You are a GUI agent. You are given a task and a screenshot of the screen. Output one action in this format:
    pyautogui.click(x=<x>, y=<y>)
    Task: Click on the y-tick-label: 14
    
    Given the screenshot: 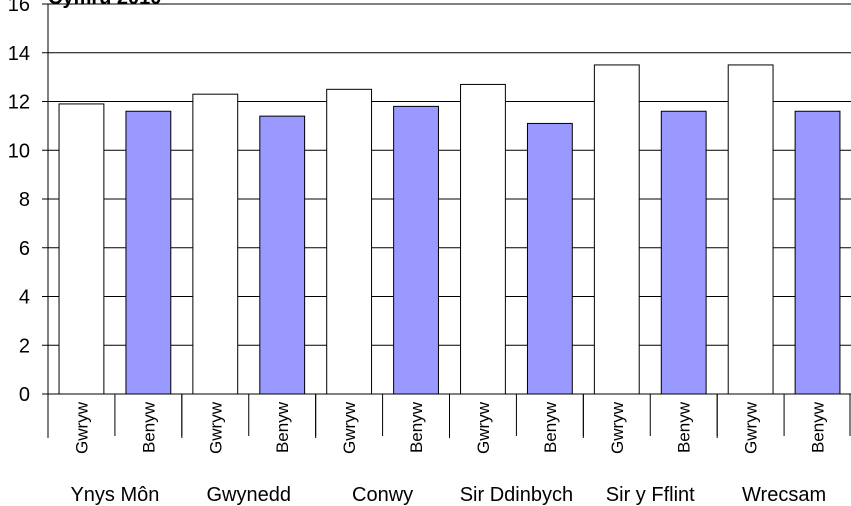 What is the action you would take?
    pyautogui.click(x=19, y=54)
    